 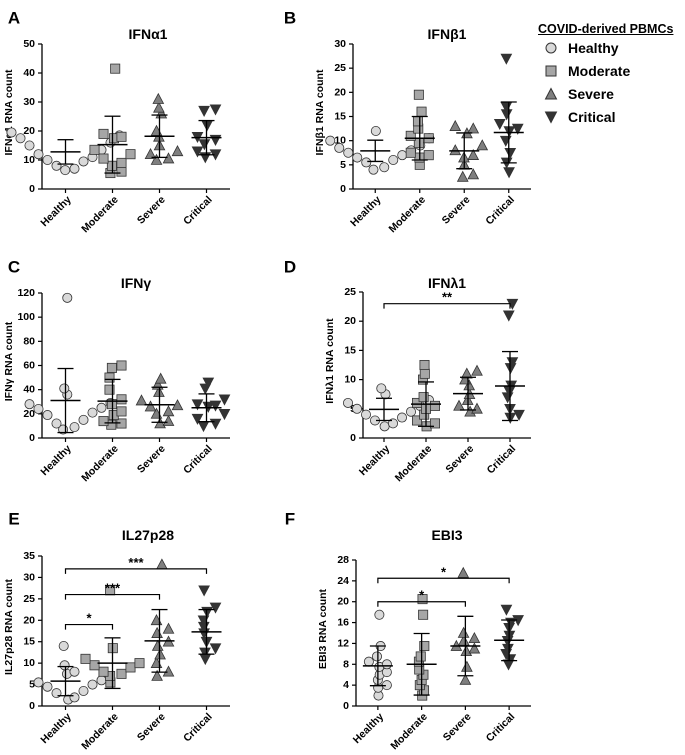 What do you see at coordinates (32, 438) in the screenshot?
I see `y-tick-label: 0` at bounding box center [32, 438].